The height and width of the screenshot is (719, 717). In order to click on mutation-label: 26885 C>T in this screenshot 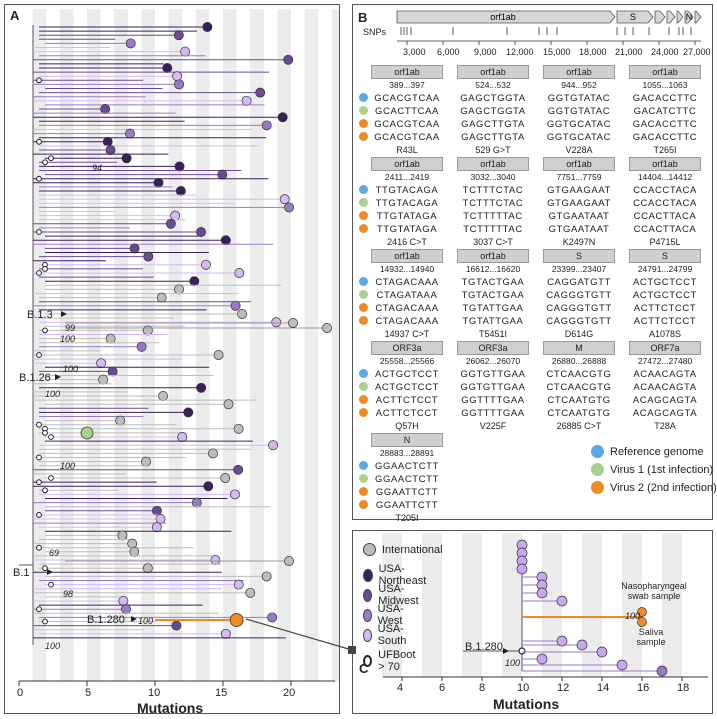, I will do `click(579, 426)`.